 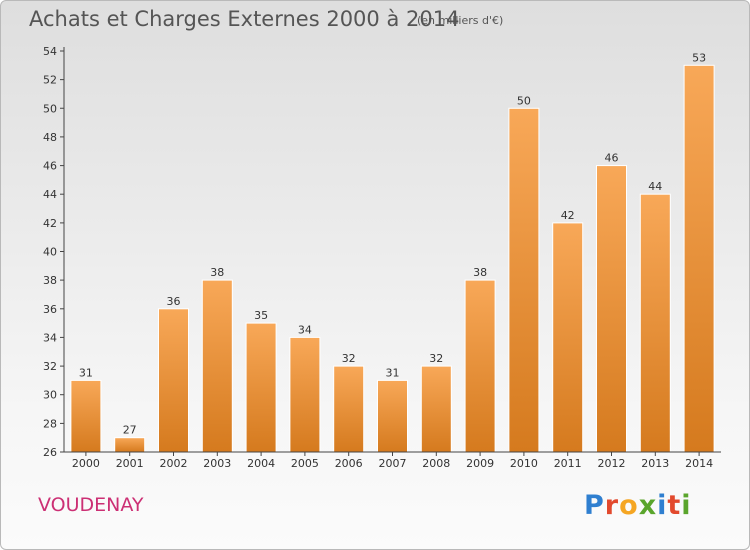 I want to click on data-label-2014: 53, so click(x=699, y=57).